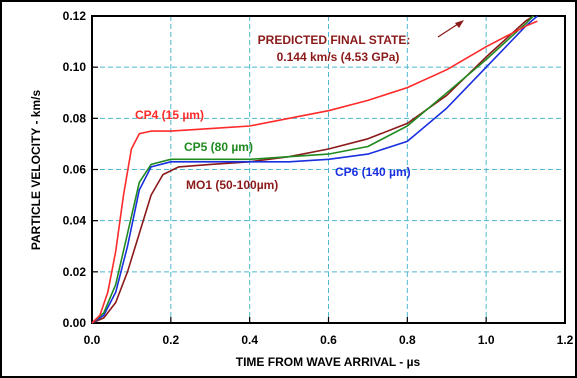  Describe the element at coordinates (75, 16) in the screenshot. I see `y-tick-label: 0.12` at that location.